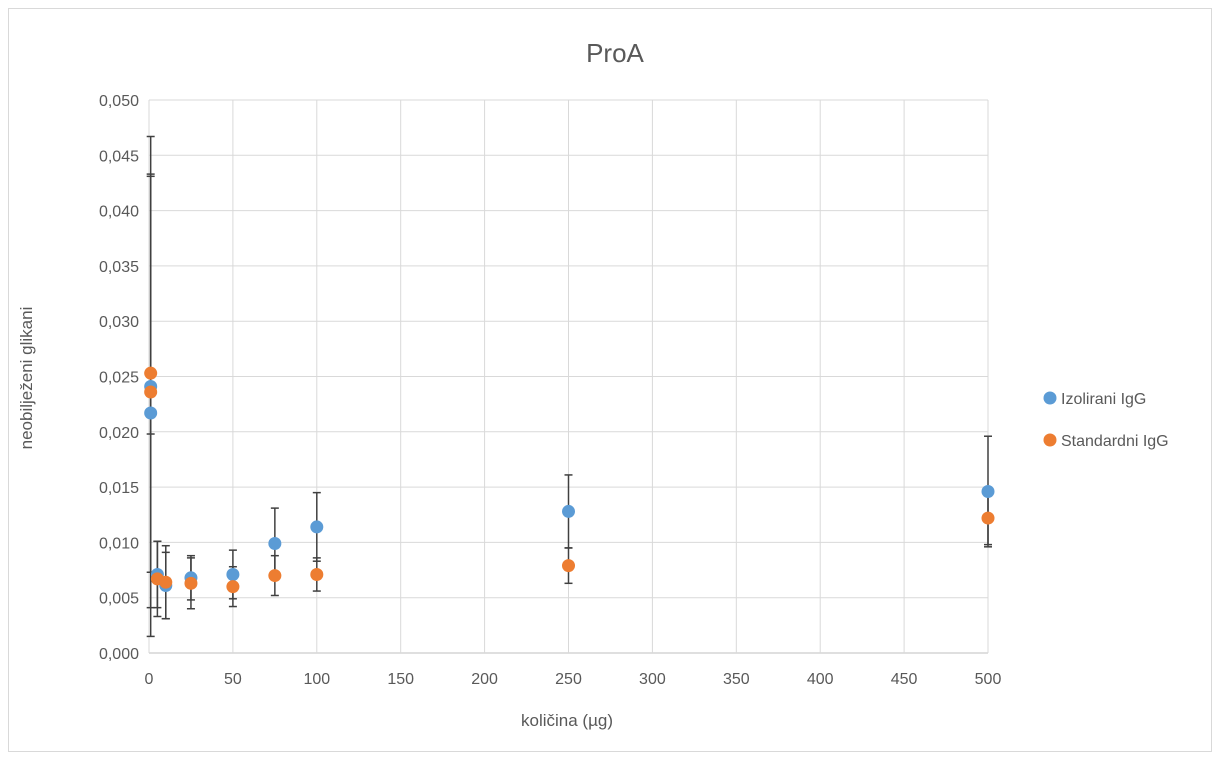  What do you see at coordinates (988, 679) in the screenshot?
I see `x-tick-label: 500` at bounding box center [988, 679].